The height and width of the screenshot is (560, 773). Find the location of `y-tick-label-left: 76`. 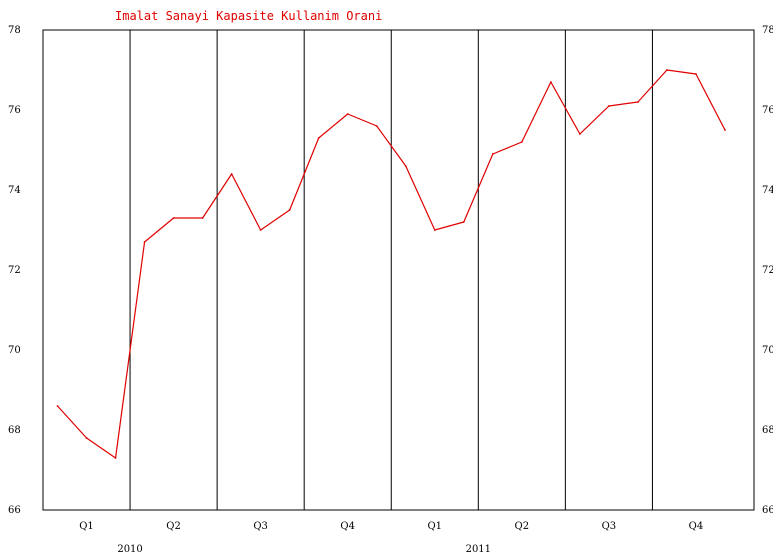

y-tick-label-left: 76 is located at coordinates (14, 110).